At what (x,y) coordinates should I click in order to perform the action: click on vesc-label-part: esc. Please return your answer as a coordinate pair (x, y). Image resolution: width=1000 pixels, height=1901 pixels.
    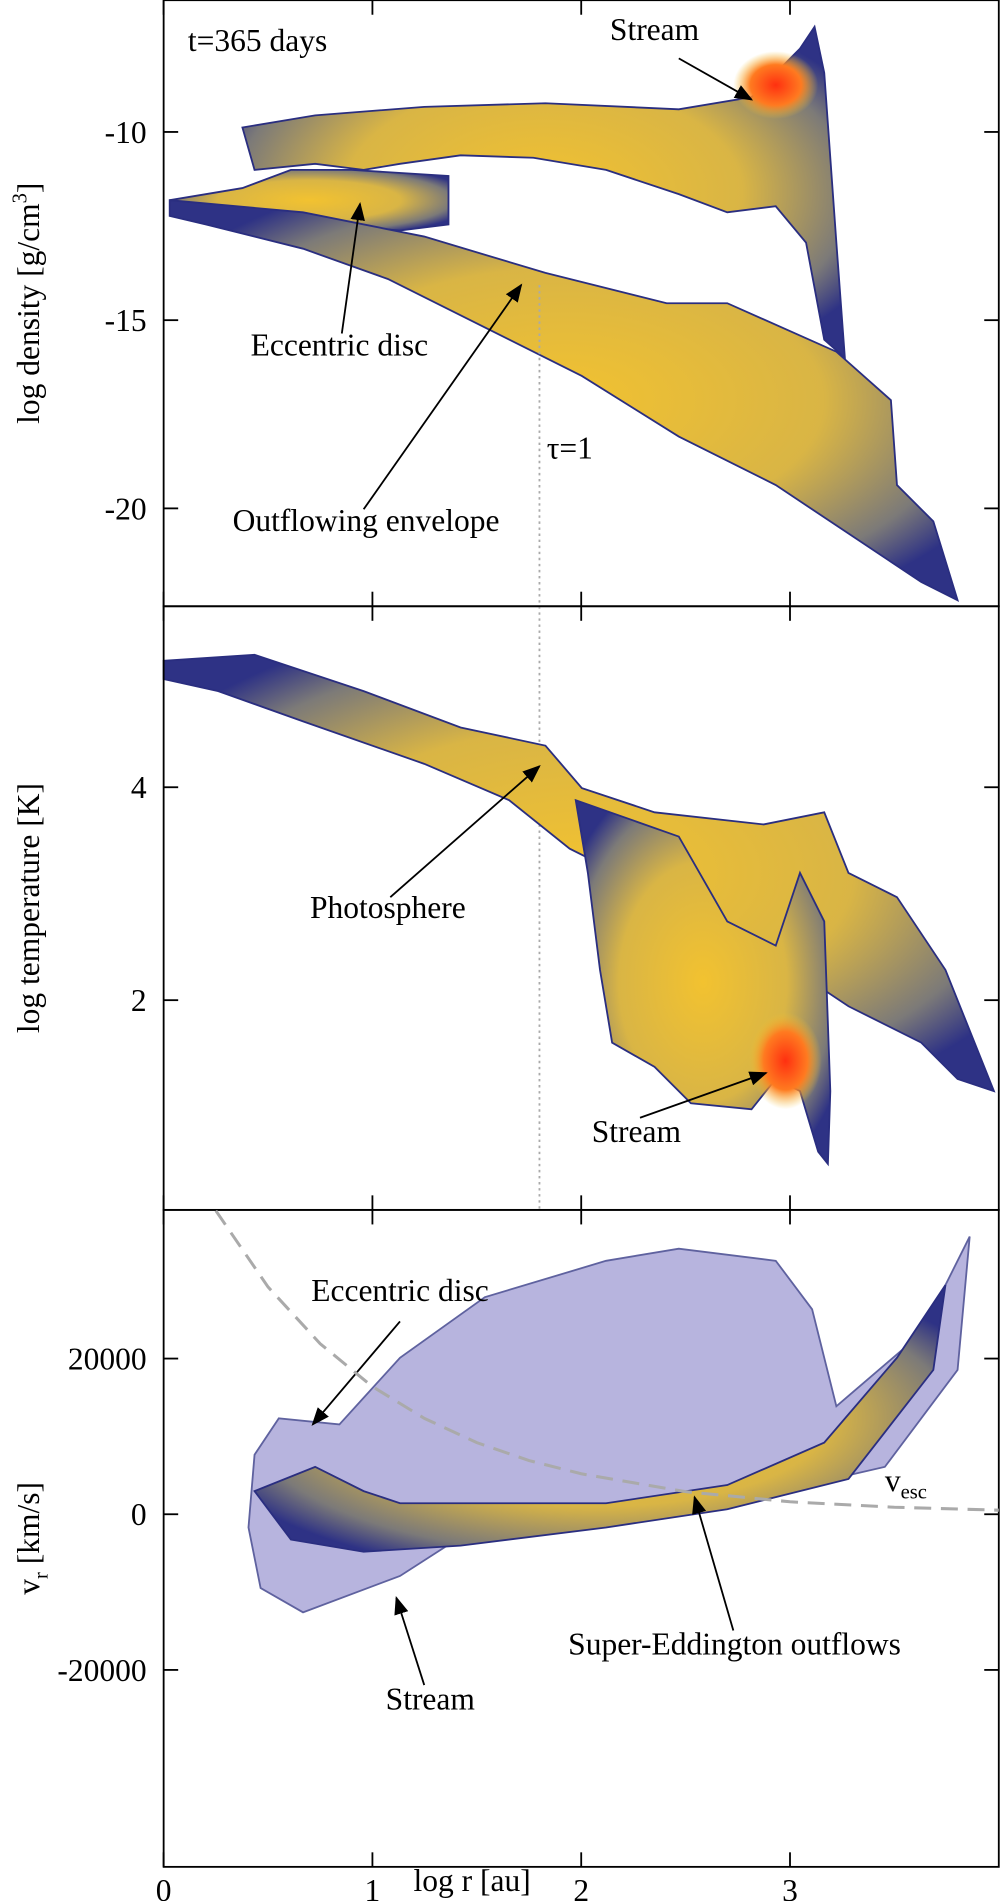
    Looking at the image, I should click on (914, 1492).